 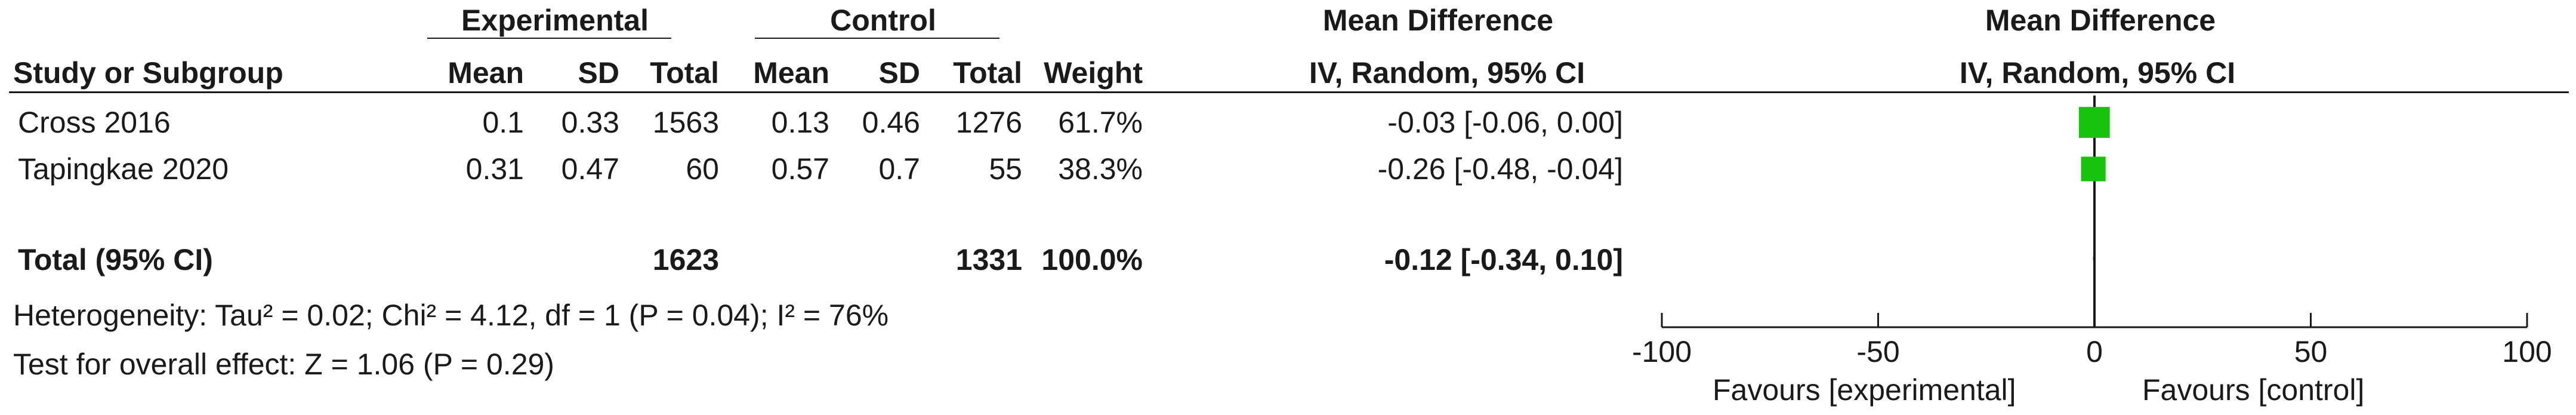 I want to click on weight: 61.7%, so click(x=1100, y=122).